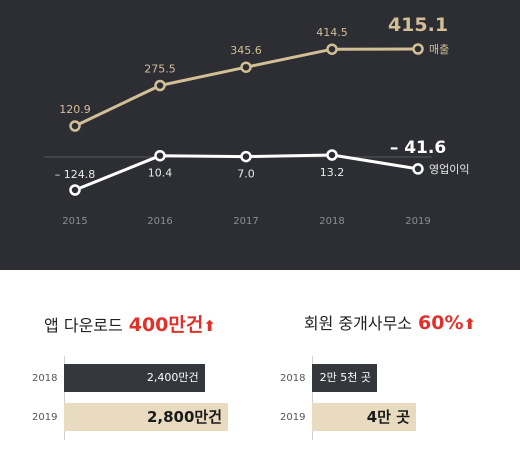  Describe the element at coordinates (160, 173) in the screenshot. I see `profit-value-label: 10.4` at that location.